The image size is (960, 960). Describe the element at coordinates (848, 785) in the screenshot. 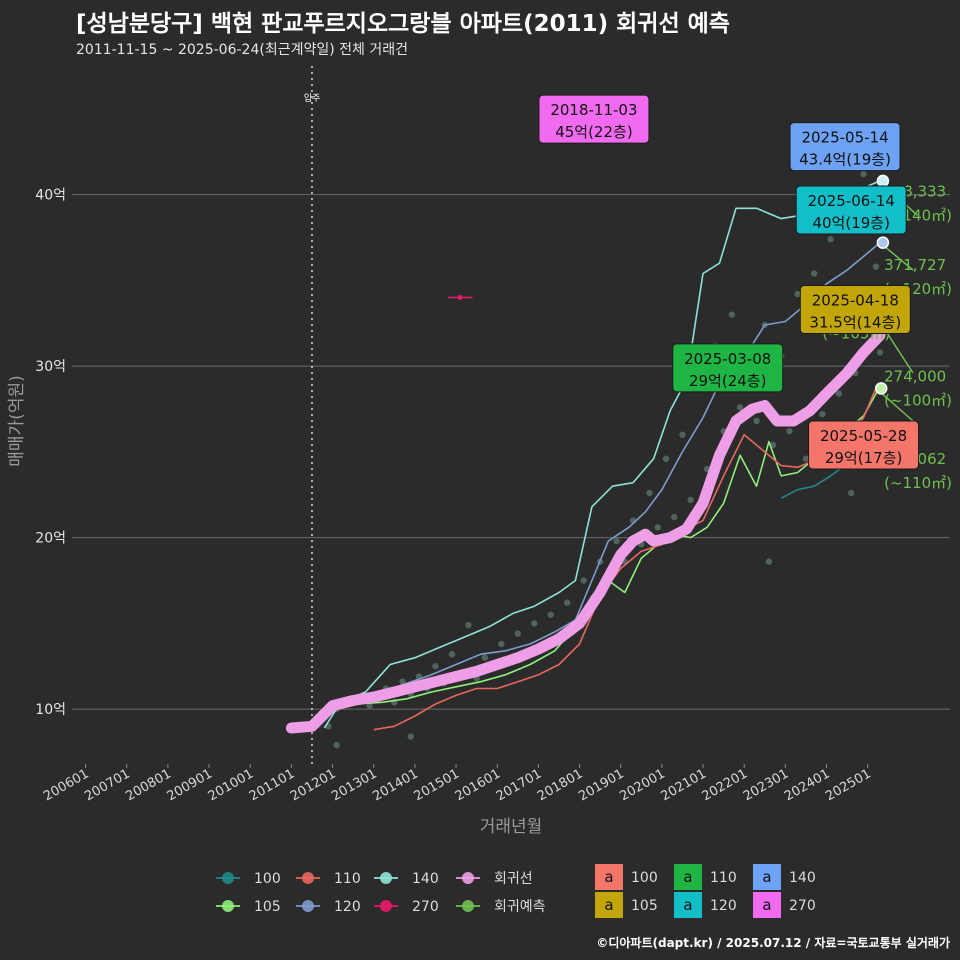

I see `x-tick-label: 202501` at that location.